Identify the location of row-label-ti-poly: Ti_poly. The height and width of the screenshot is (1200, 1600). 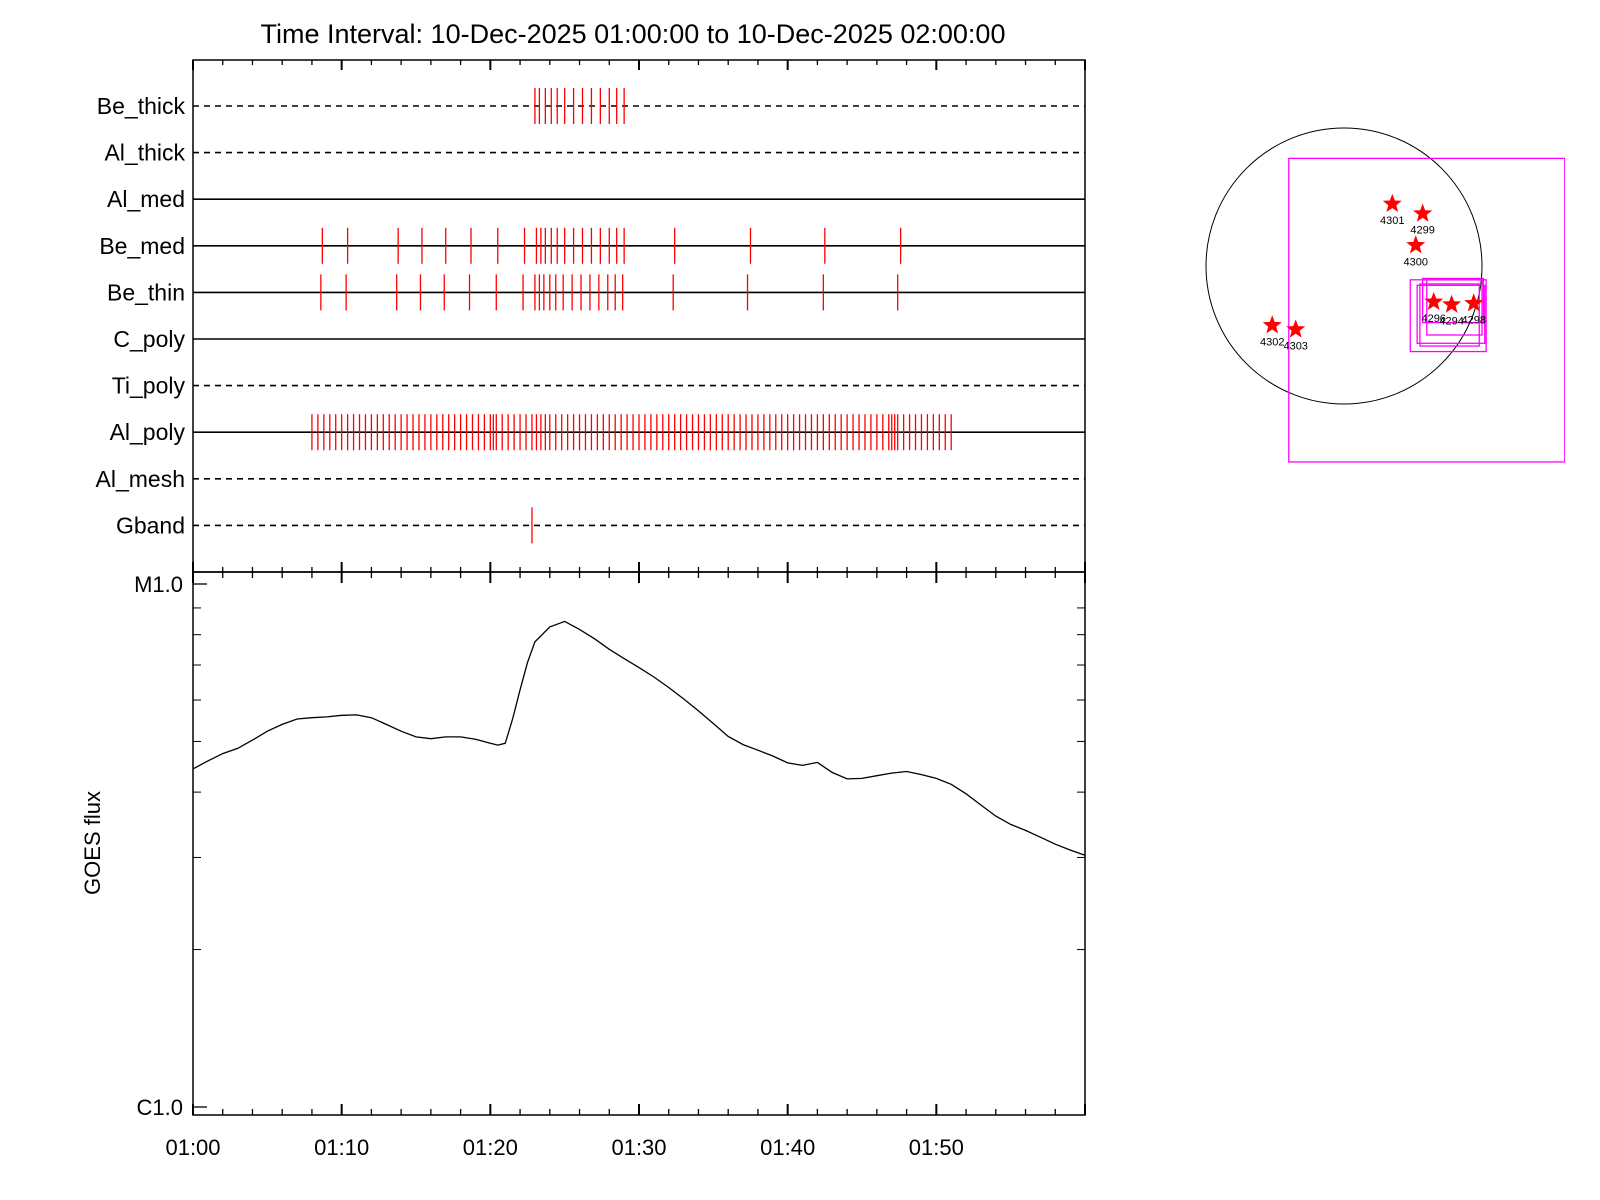
(149, 386).